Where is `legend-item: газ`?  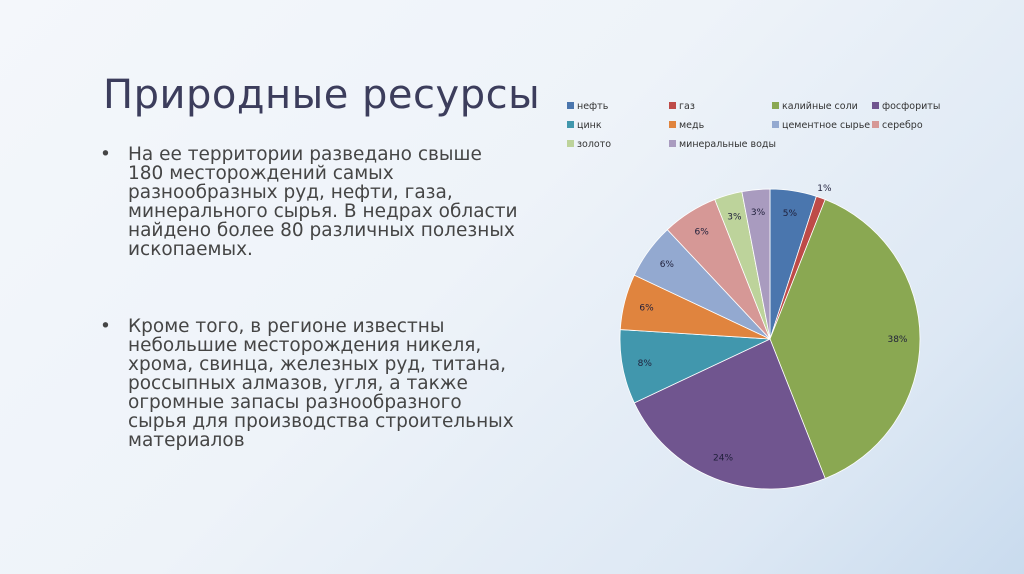 legend-item: газ is located at coordinates (682, 106).